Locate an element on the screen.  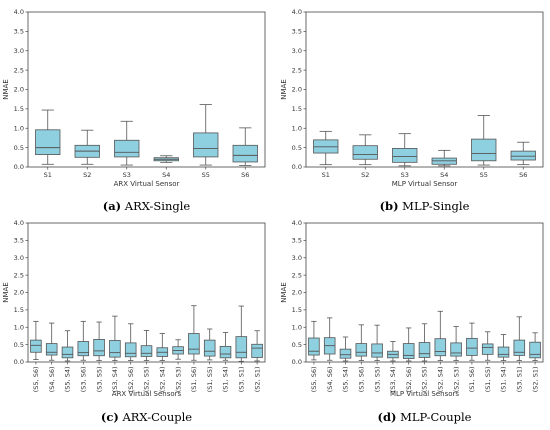
x-axis-label: ARX Virtual Sensors is located at coordinates (147, 394).